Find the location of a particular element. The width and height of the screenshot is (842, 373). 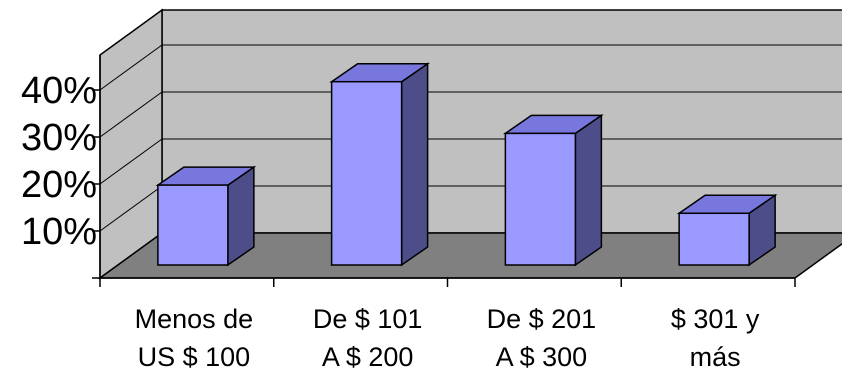

side-wall is located at coordinates (131, 144).